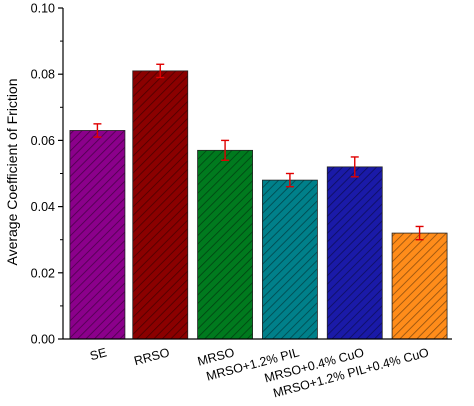 This screenshot has height=406, width=474. I want to click on y-tick-label-3: 0.06, so click(43, 141).